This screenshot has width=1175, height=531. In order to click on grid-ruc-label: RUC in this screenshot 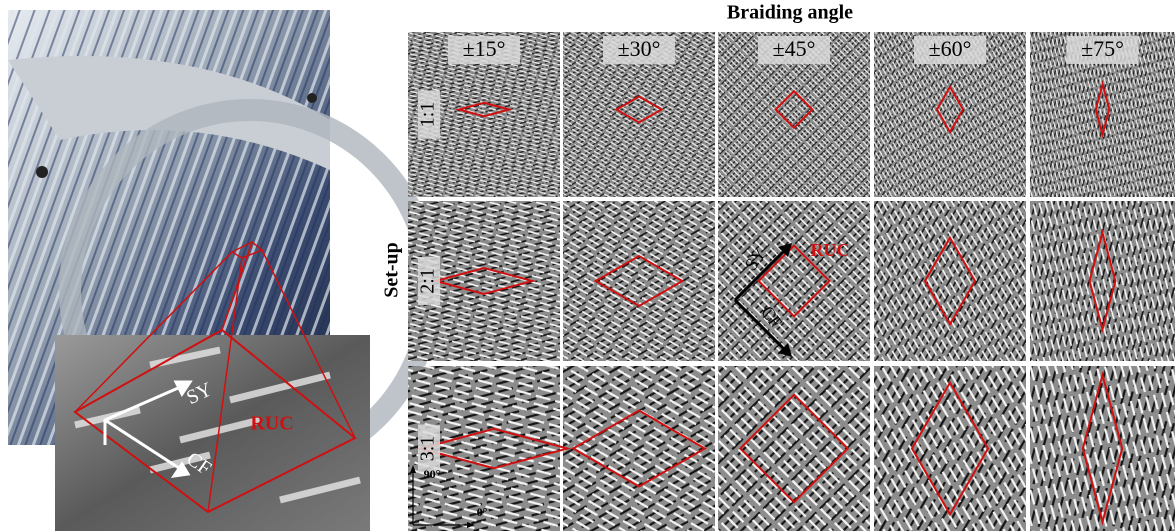, I will do `click(830, 250)`.